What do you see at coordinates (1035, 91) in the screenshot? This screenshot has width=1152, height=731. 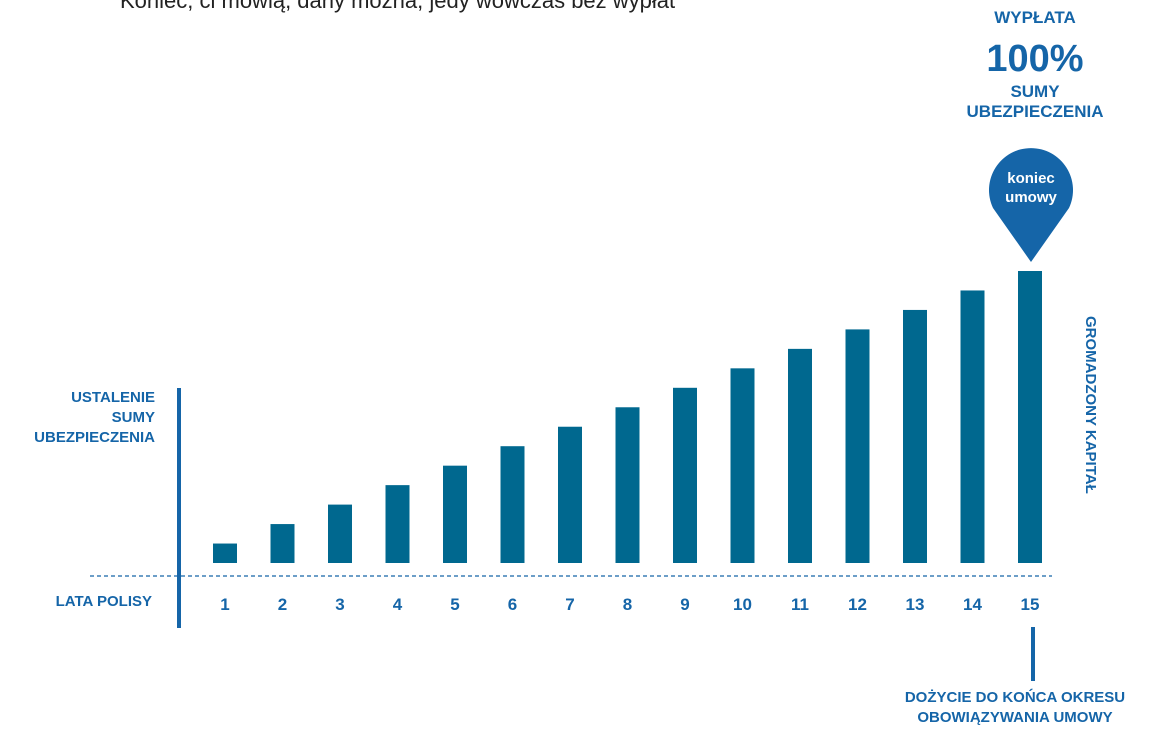 I see `payout-subtitle-line1: SUMY` at bounding box center [1035, 91].